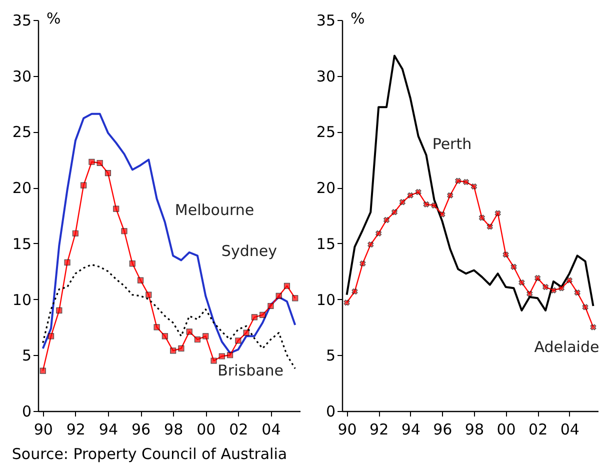 The image size is (612, 466). What do you see at coordinates (326, 299) in the screenshot?
I see `y-tick-label: 10` at bounding box center [326, 299].